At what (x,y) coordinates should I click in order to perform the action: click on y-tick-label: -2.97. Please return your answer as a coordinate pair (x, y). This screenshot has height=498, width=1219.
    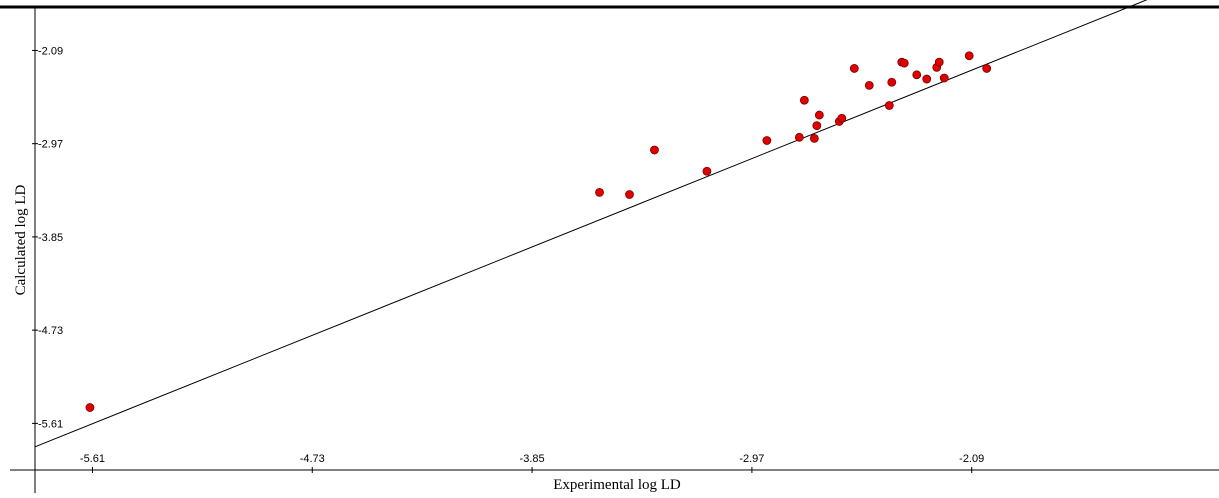
    Looking at the image, I should click on (50, 145).